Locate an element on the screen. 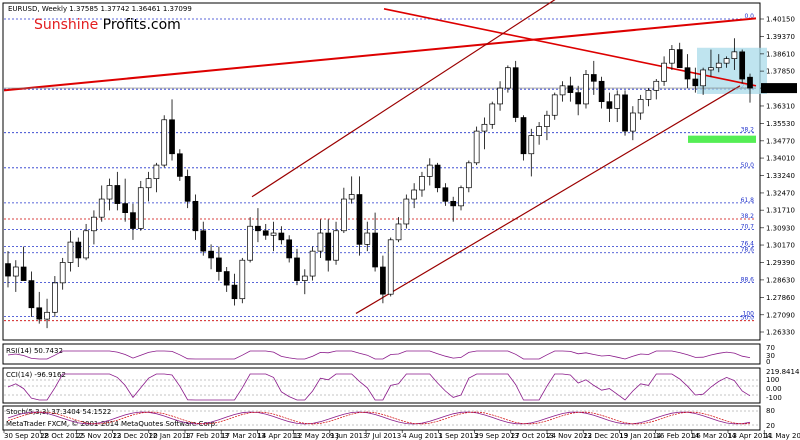 The height and width of the screenshot is (440, 800). y-tick-label: 1.35530 is located at coordinates (780, 124).